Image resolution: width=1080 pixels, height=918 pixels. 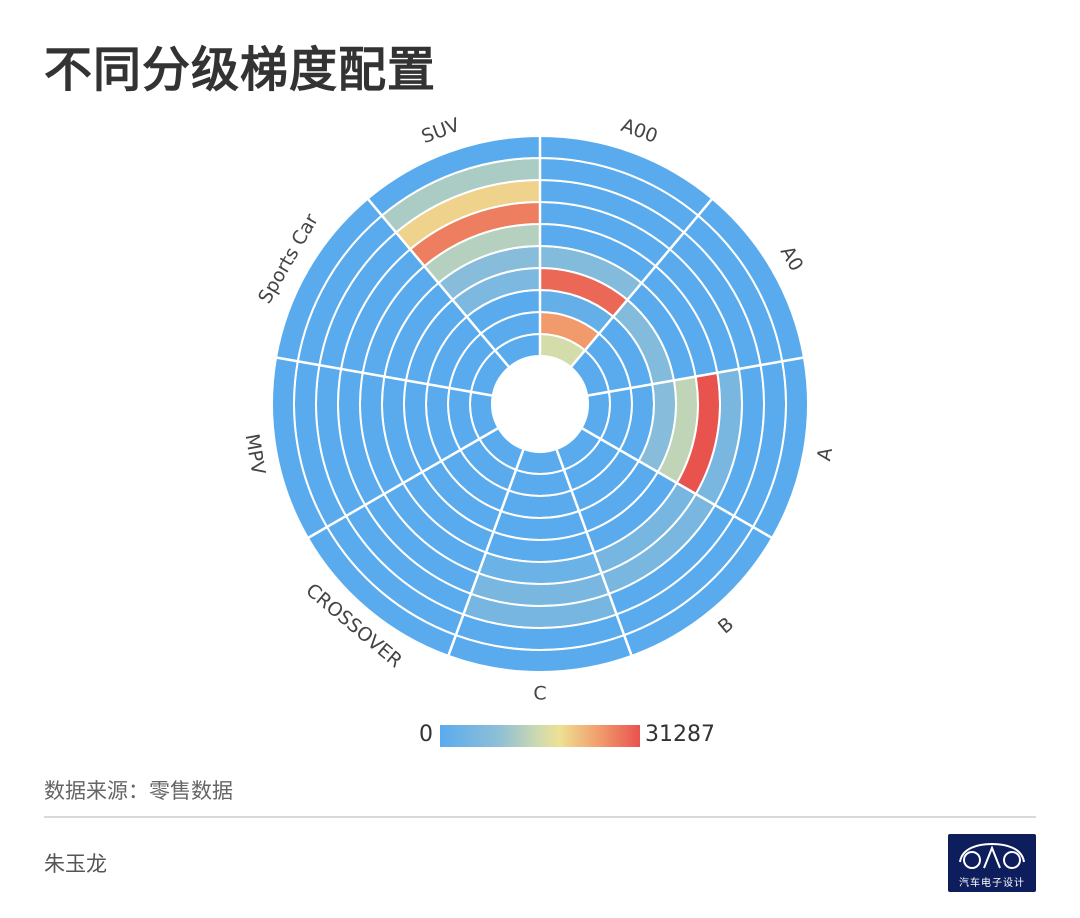 I want to click on data-source-note: 数据来源：零售数据, so click(x=138, y=791).